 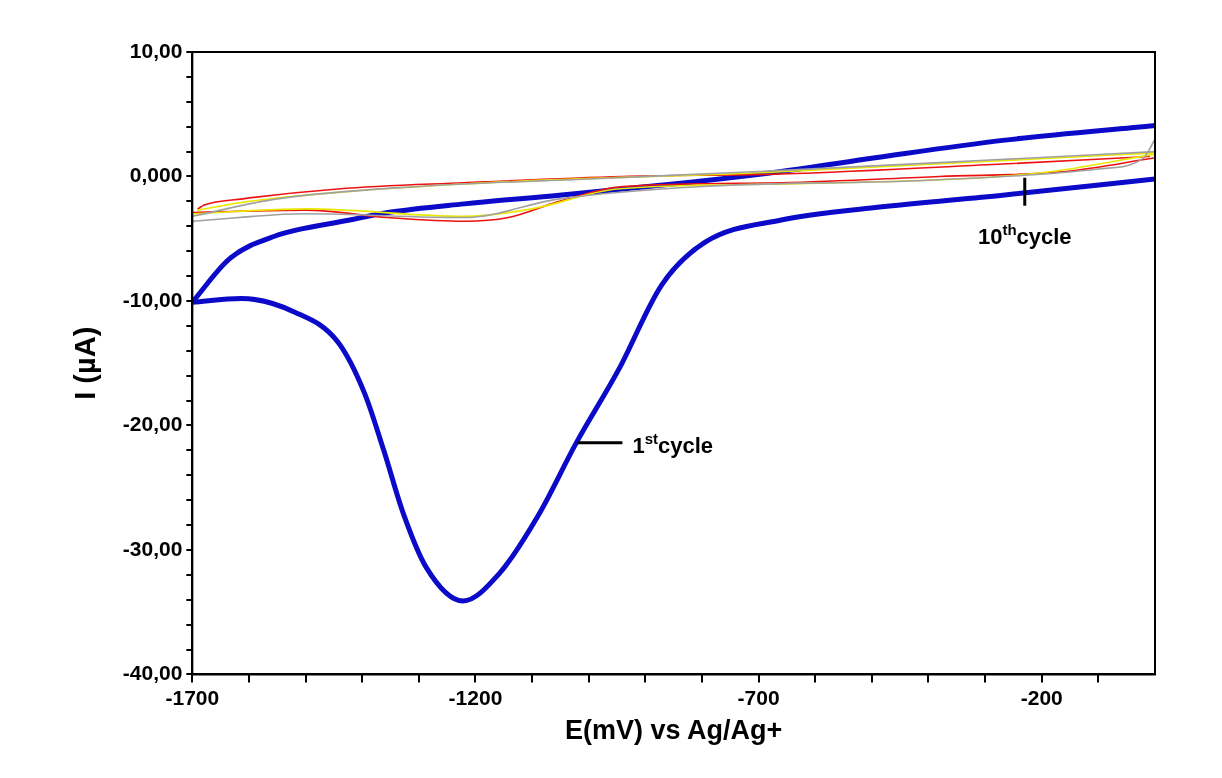 I want to click on x-tick-label: -1700, so click(x=192, y=697).